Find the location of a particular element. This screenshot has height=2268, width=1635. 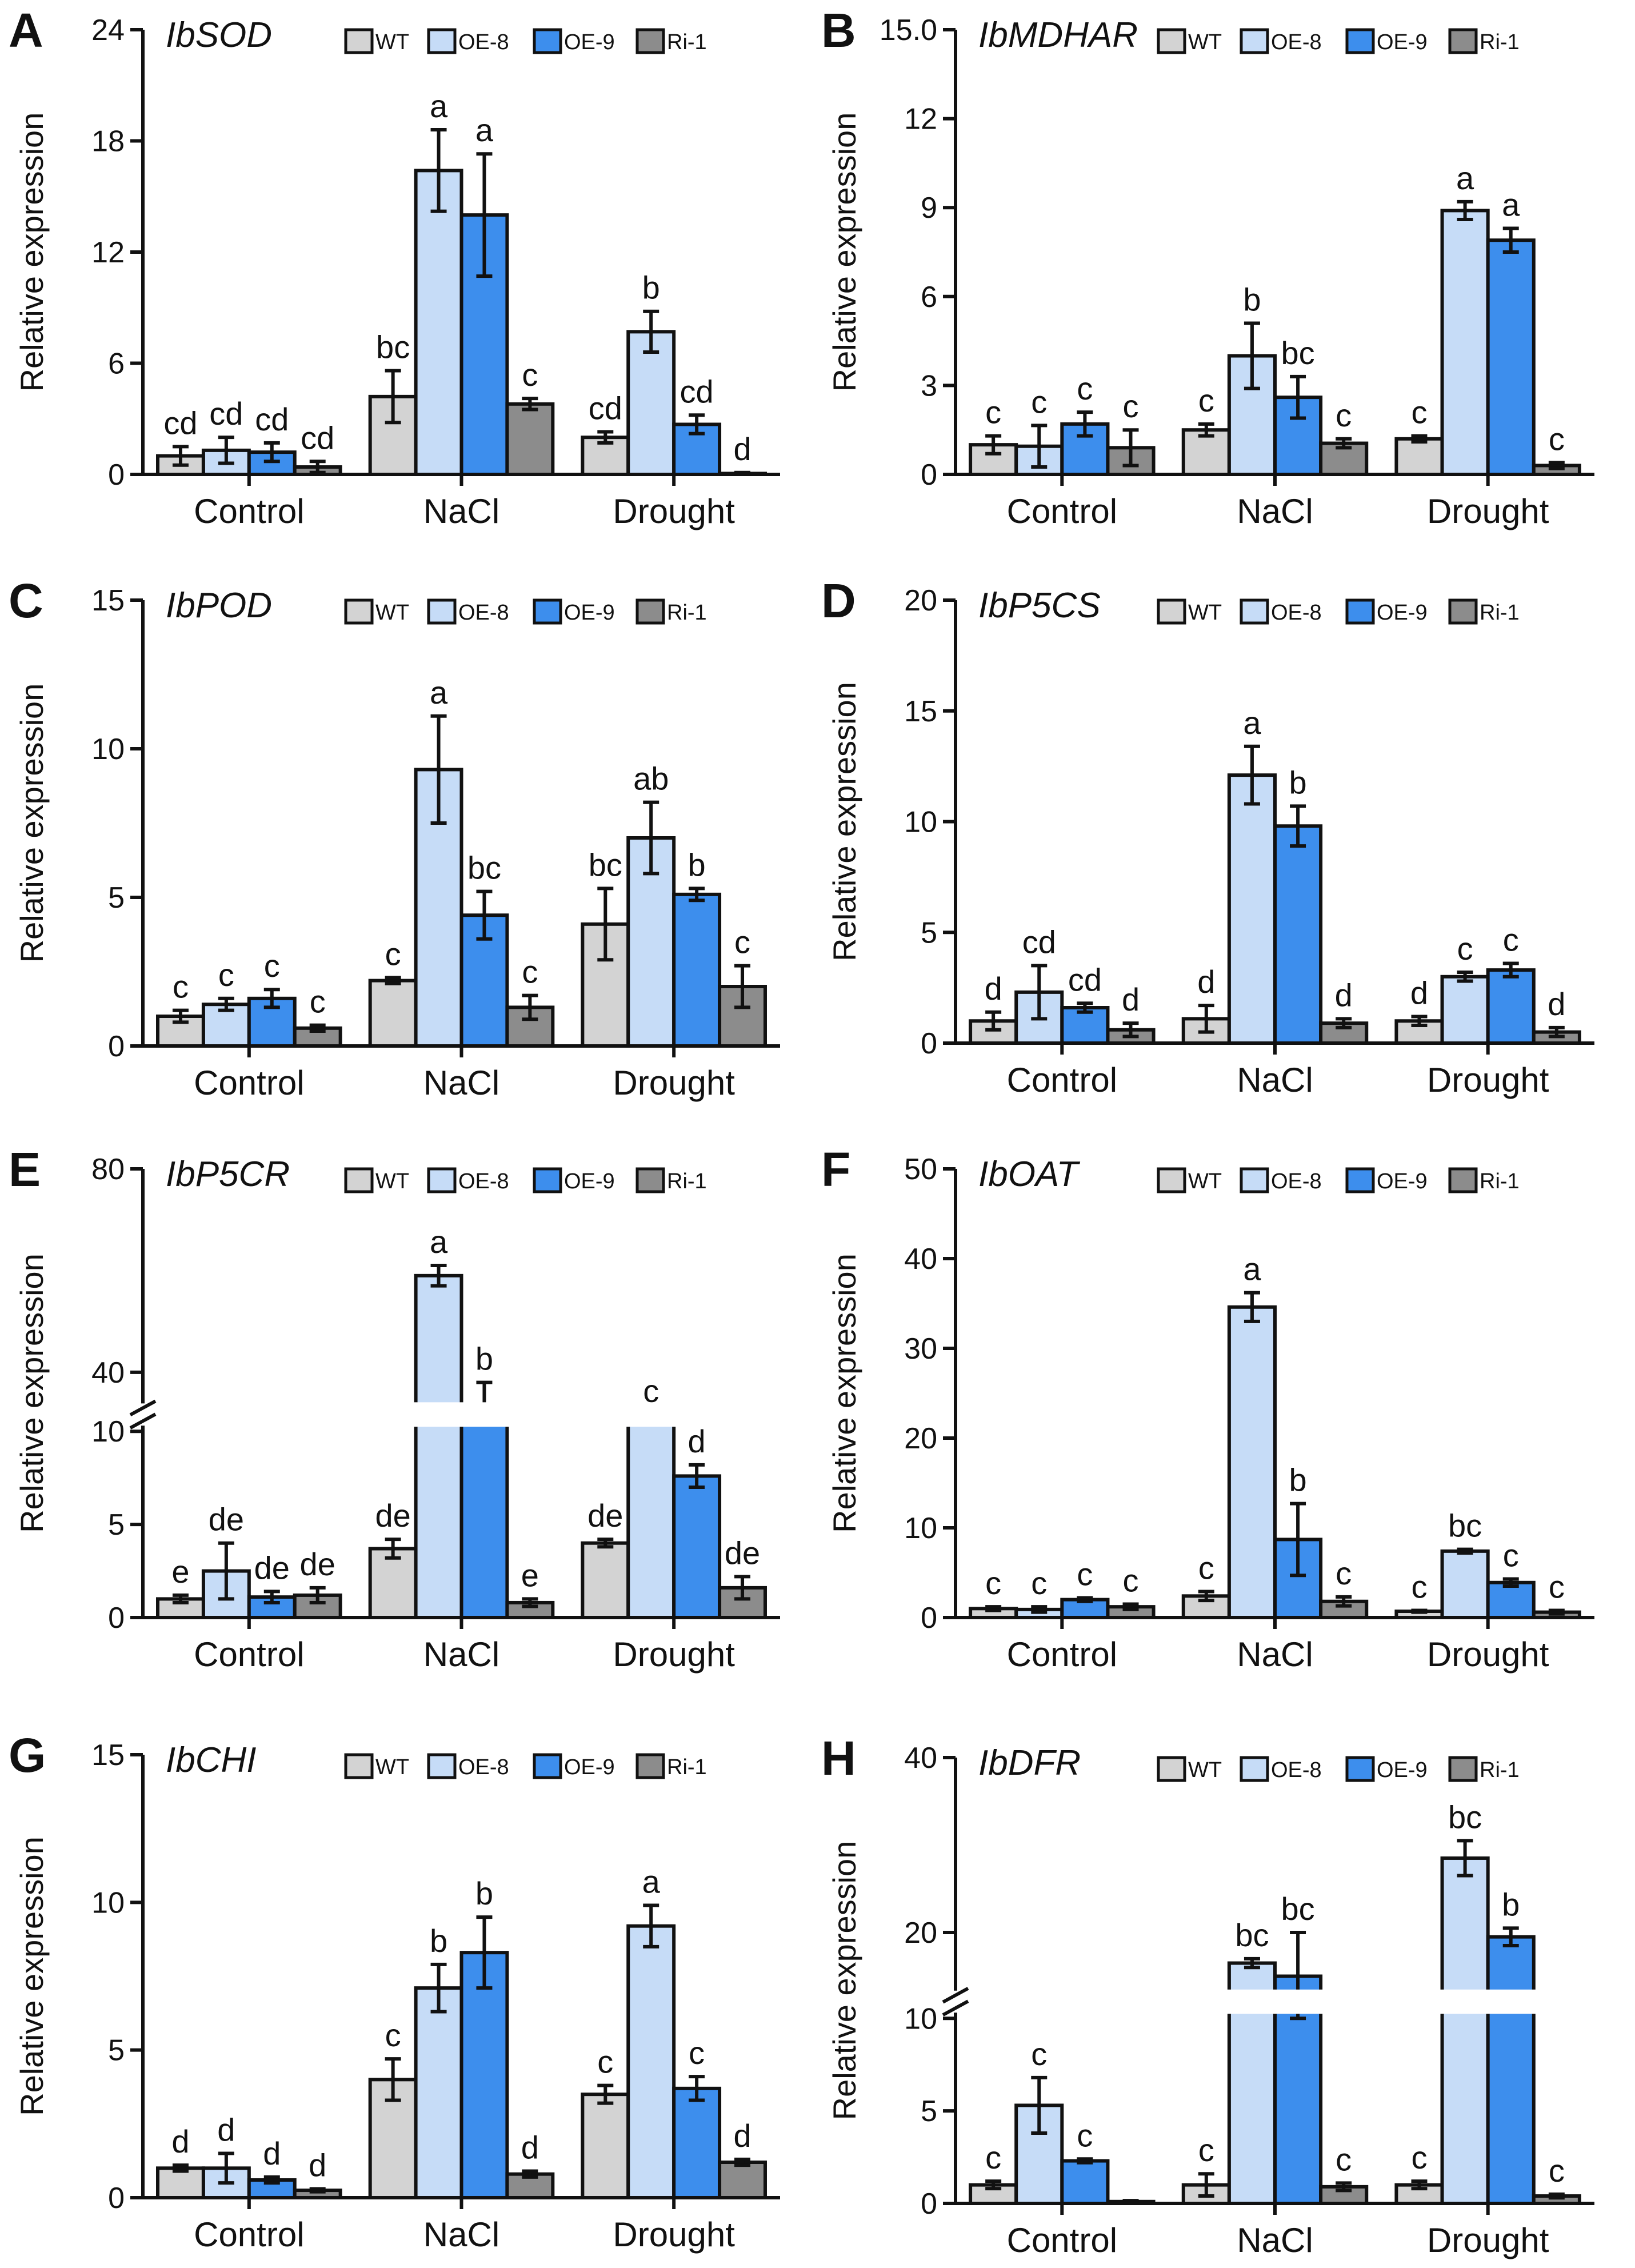

y-tick-label: 20 is located at coordinates (920, 600).